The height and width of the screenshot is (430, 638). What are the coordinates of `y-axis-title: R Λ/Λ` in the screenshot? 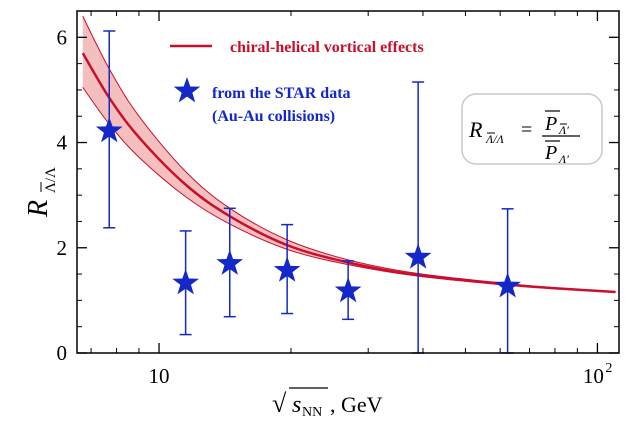 It's located at (41, 192).